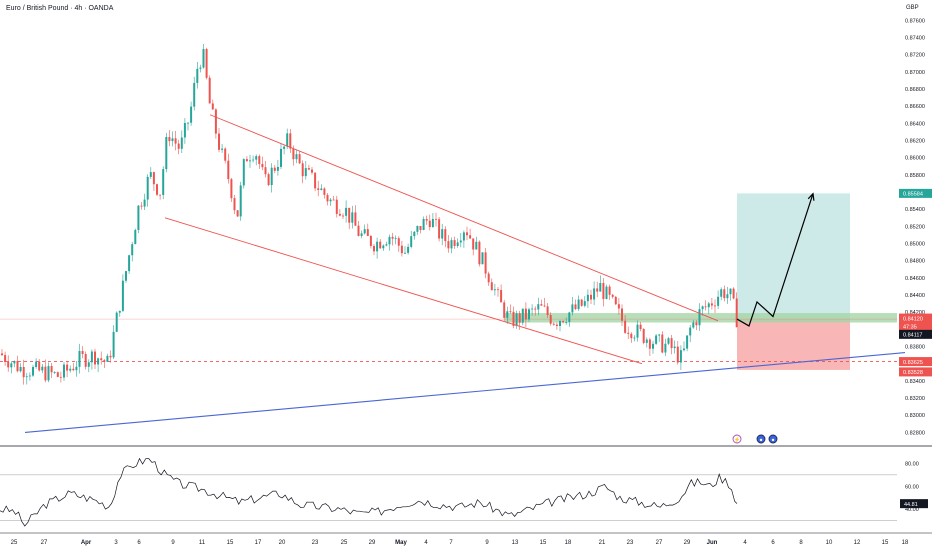  What do you see at coordinates (701, 318) in the screenshot?
I see `support-zone` at bounding box center [701, 318].